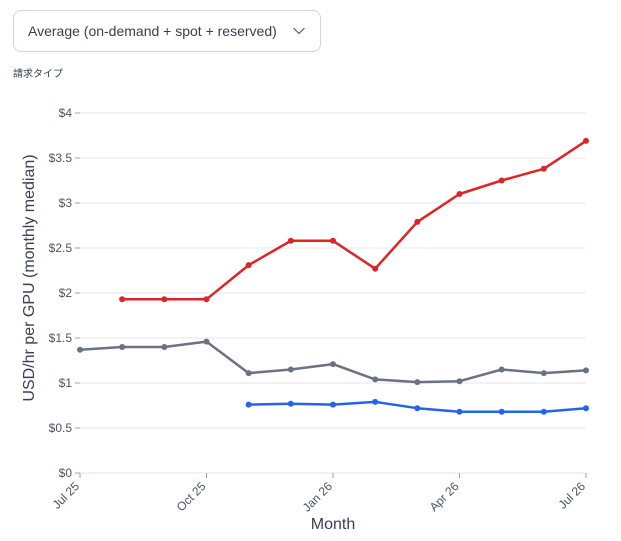 Image resolution: width=621 pixels, height=541 pixels. What do you see at coordinates (61, 338) in the screenshot?
I see `y-tick-label: $1.5` at bounding box center [61, 338].